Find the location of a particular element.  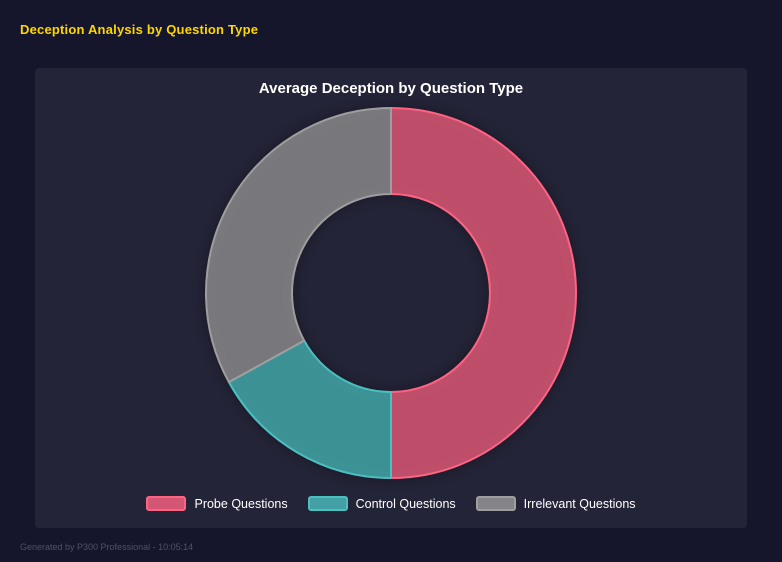

legend-item-probe: Probe Questions is located at coordinates (217, 503).